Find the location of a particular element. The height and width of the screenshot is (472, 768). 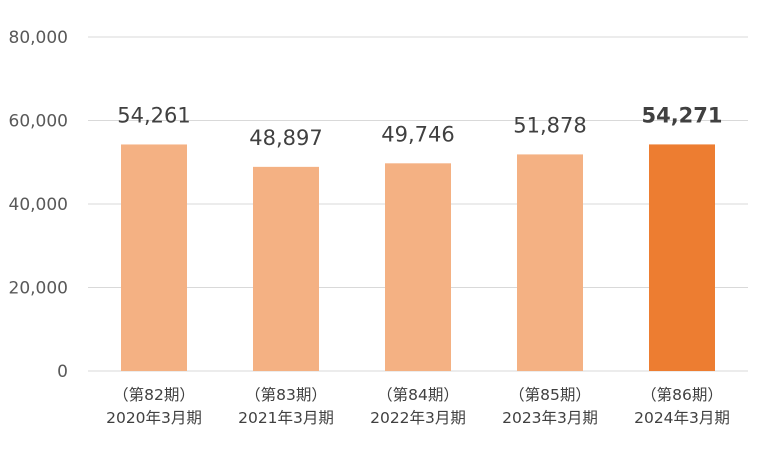

y-tick-label: 0 is located at coordinates (62, 372).